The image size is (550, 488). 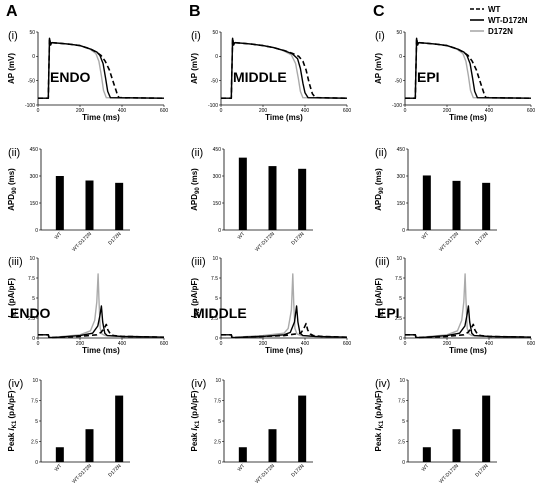 I want to click on legend-label-wt: WT, so click(x=494, y=9).